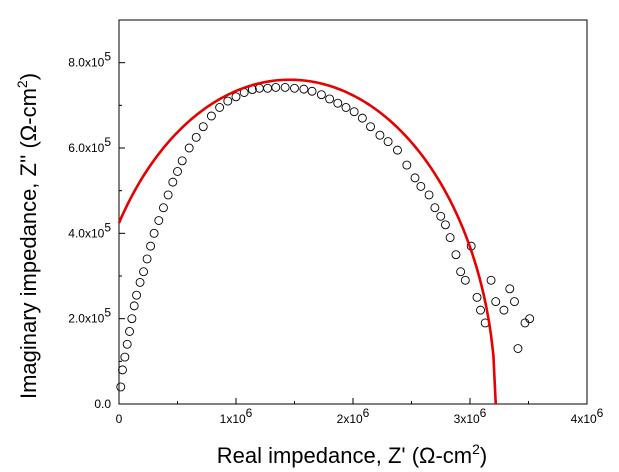 The width and height of the screenshot is (619, 472). I want to click on y-tick-label: 2.0x10⁵, so click(89, 316).